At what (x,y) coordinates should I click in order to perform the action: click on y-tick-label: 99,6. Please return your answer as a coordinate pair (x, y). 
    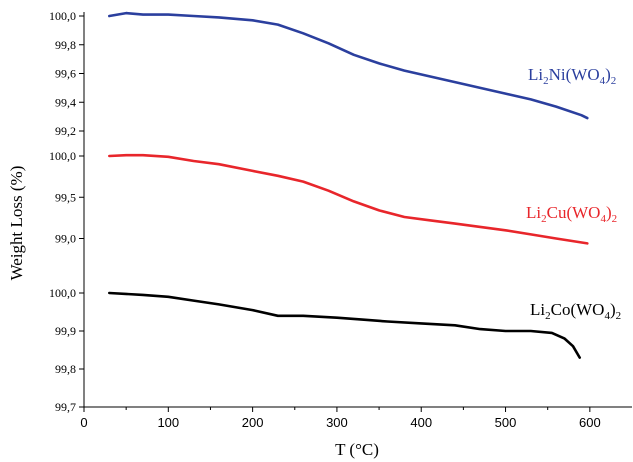
    Looking at the image, I should click on (65, 74).